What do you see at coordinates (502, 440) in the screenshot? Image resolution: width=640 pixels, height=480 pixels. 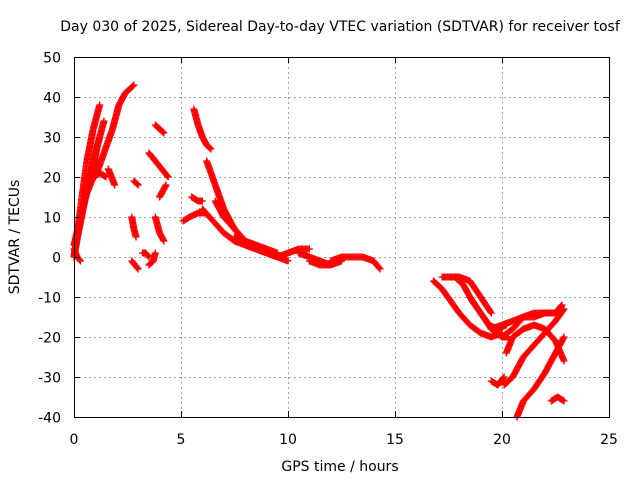 I see `x-tick-label: 20` at bounding box center [502, 440].